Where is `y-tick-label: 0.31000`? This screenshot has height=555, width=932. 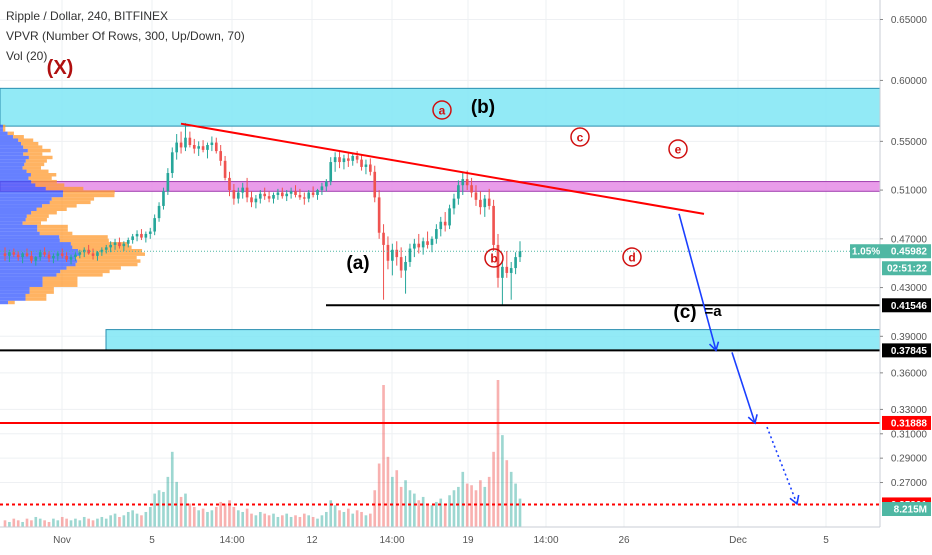
y-tick-label: 0.31000 is located at coordinates (909, 434).